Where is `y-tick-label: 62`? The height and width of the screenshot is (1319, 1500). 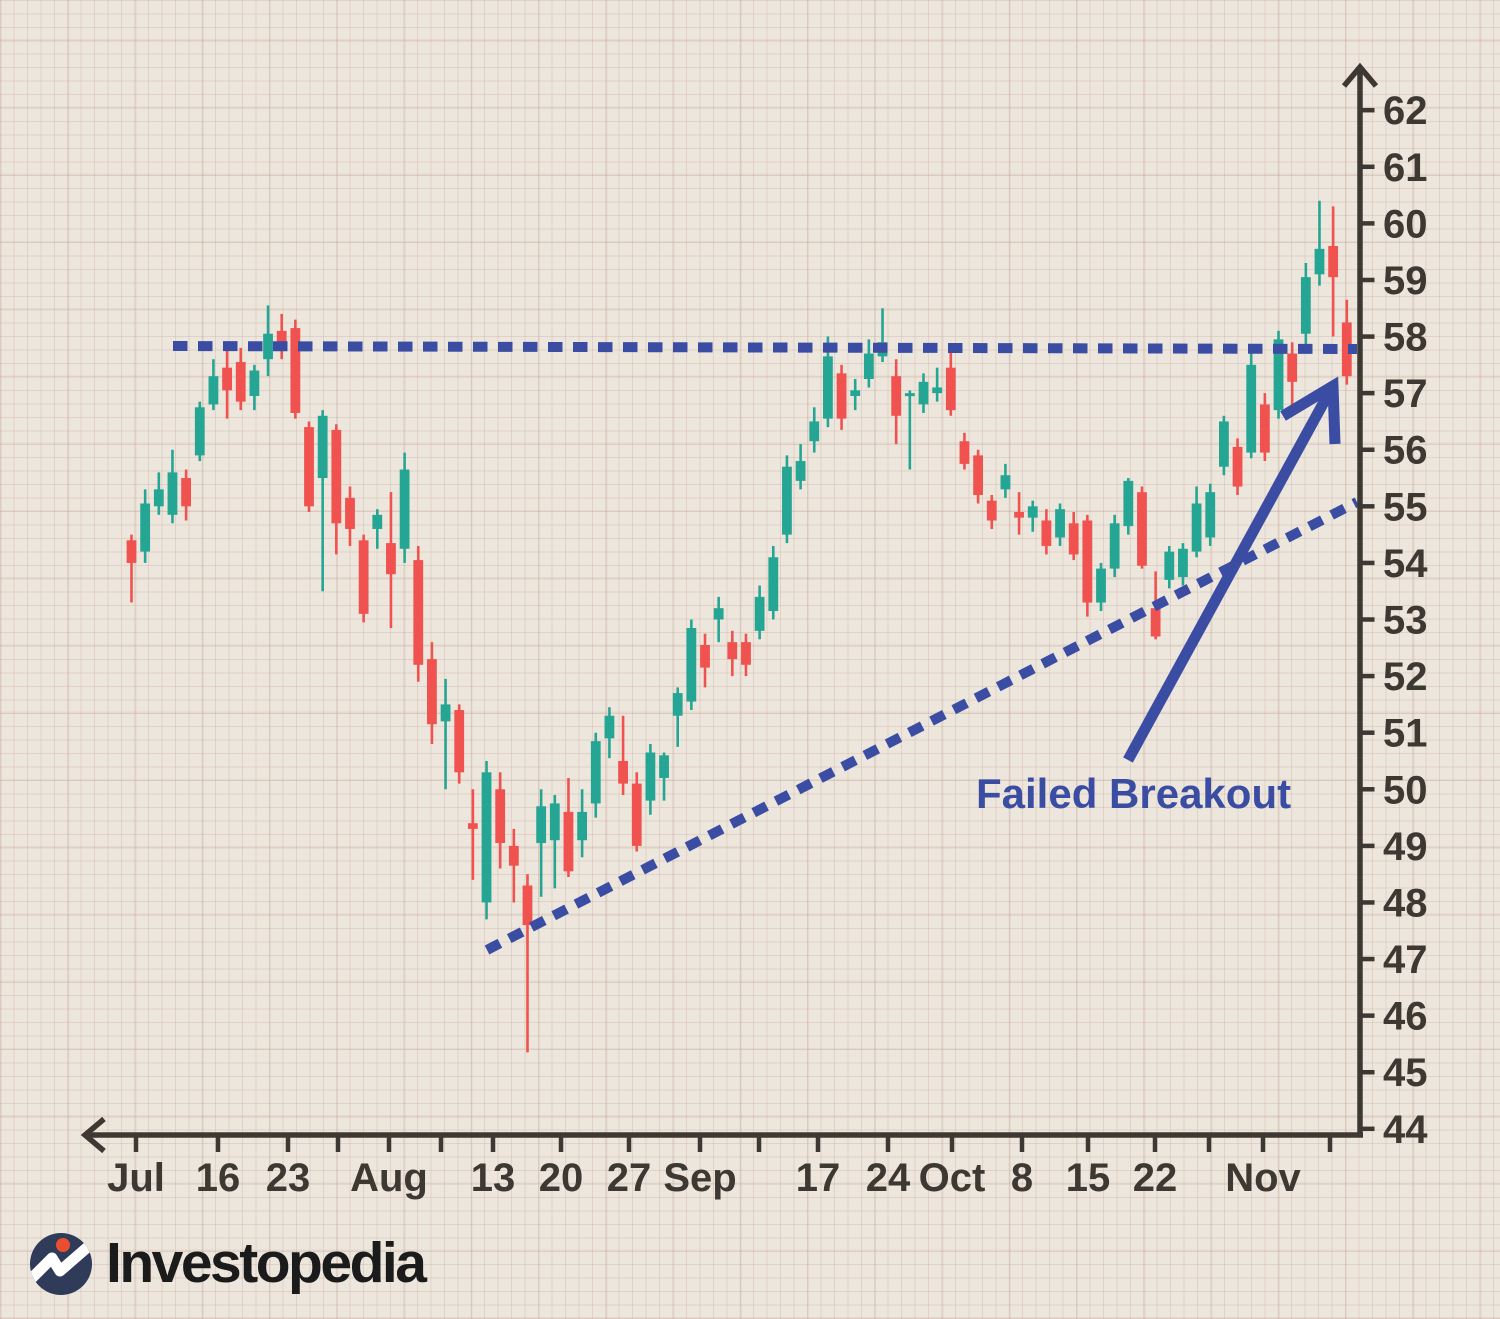 y-tick-label: 62 is located at coordinates (1405, 111).